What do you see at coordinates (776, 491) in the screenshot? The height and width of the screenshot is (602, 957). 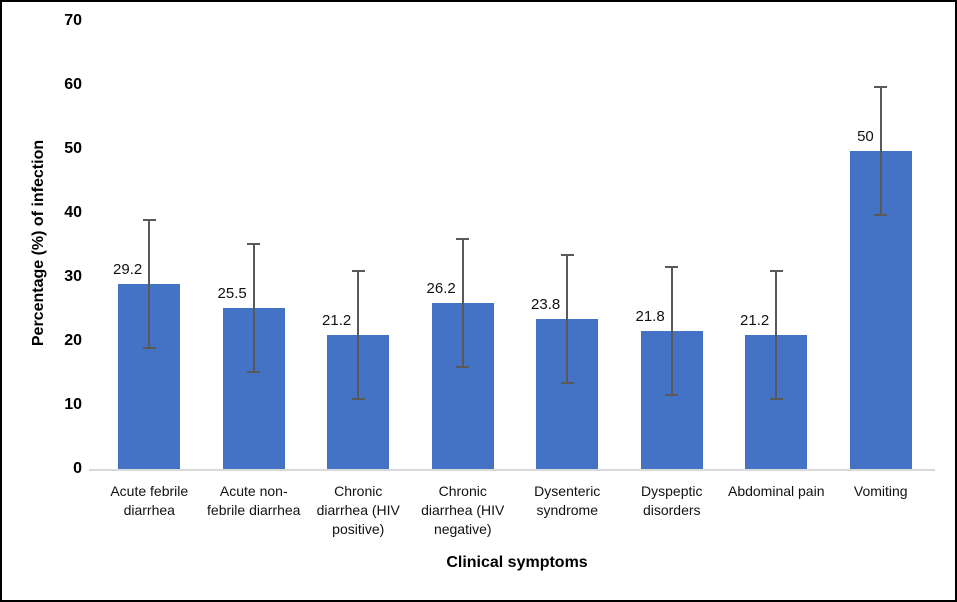 I see `category-label: Abdominal pain` at bounding box center [776, 491].